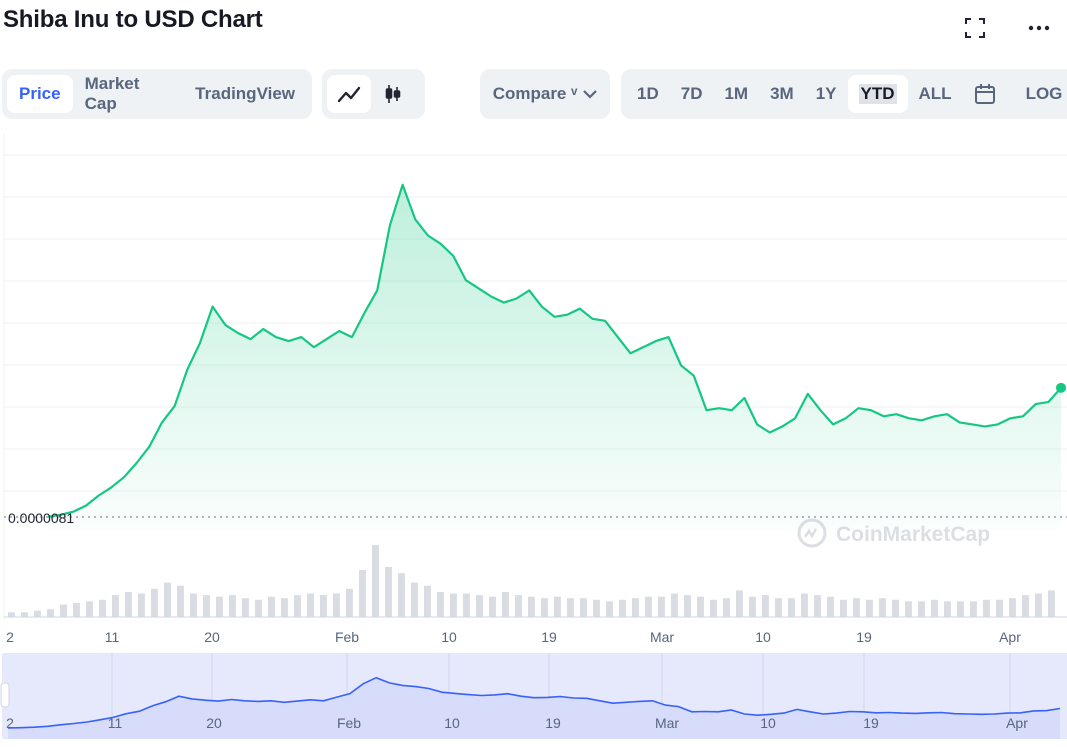 Image resolution: width=1067 pixels, height=747 pixels. What do you see at coordinates (877, 94) in the screenshot?
I see `range-ytd: YTD` at bounding box center [877, 94].